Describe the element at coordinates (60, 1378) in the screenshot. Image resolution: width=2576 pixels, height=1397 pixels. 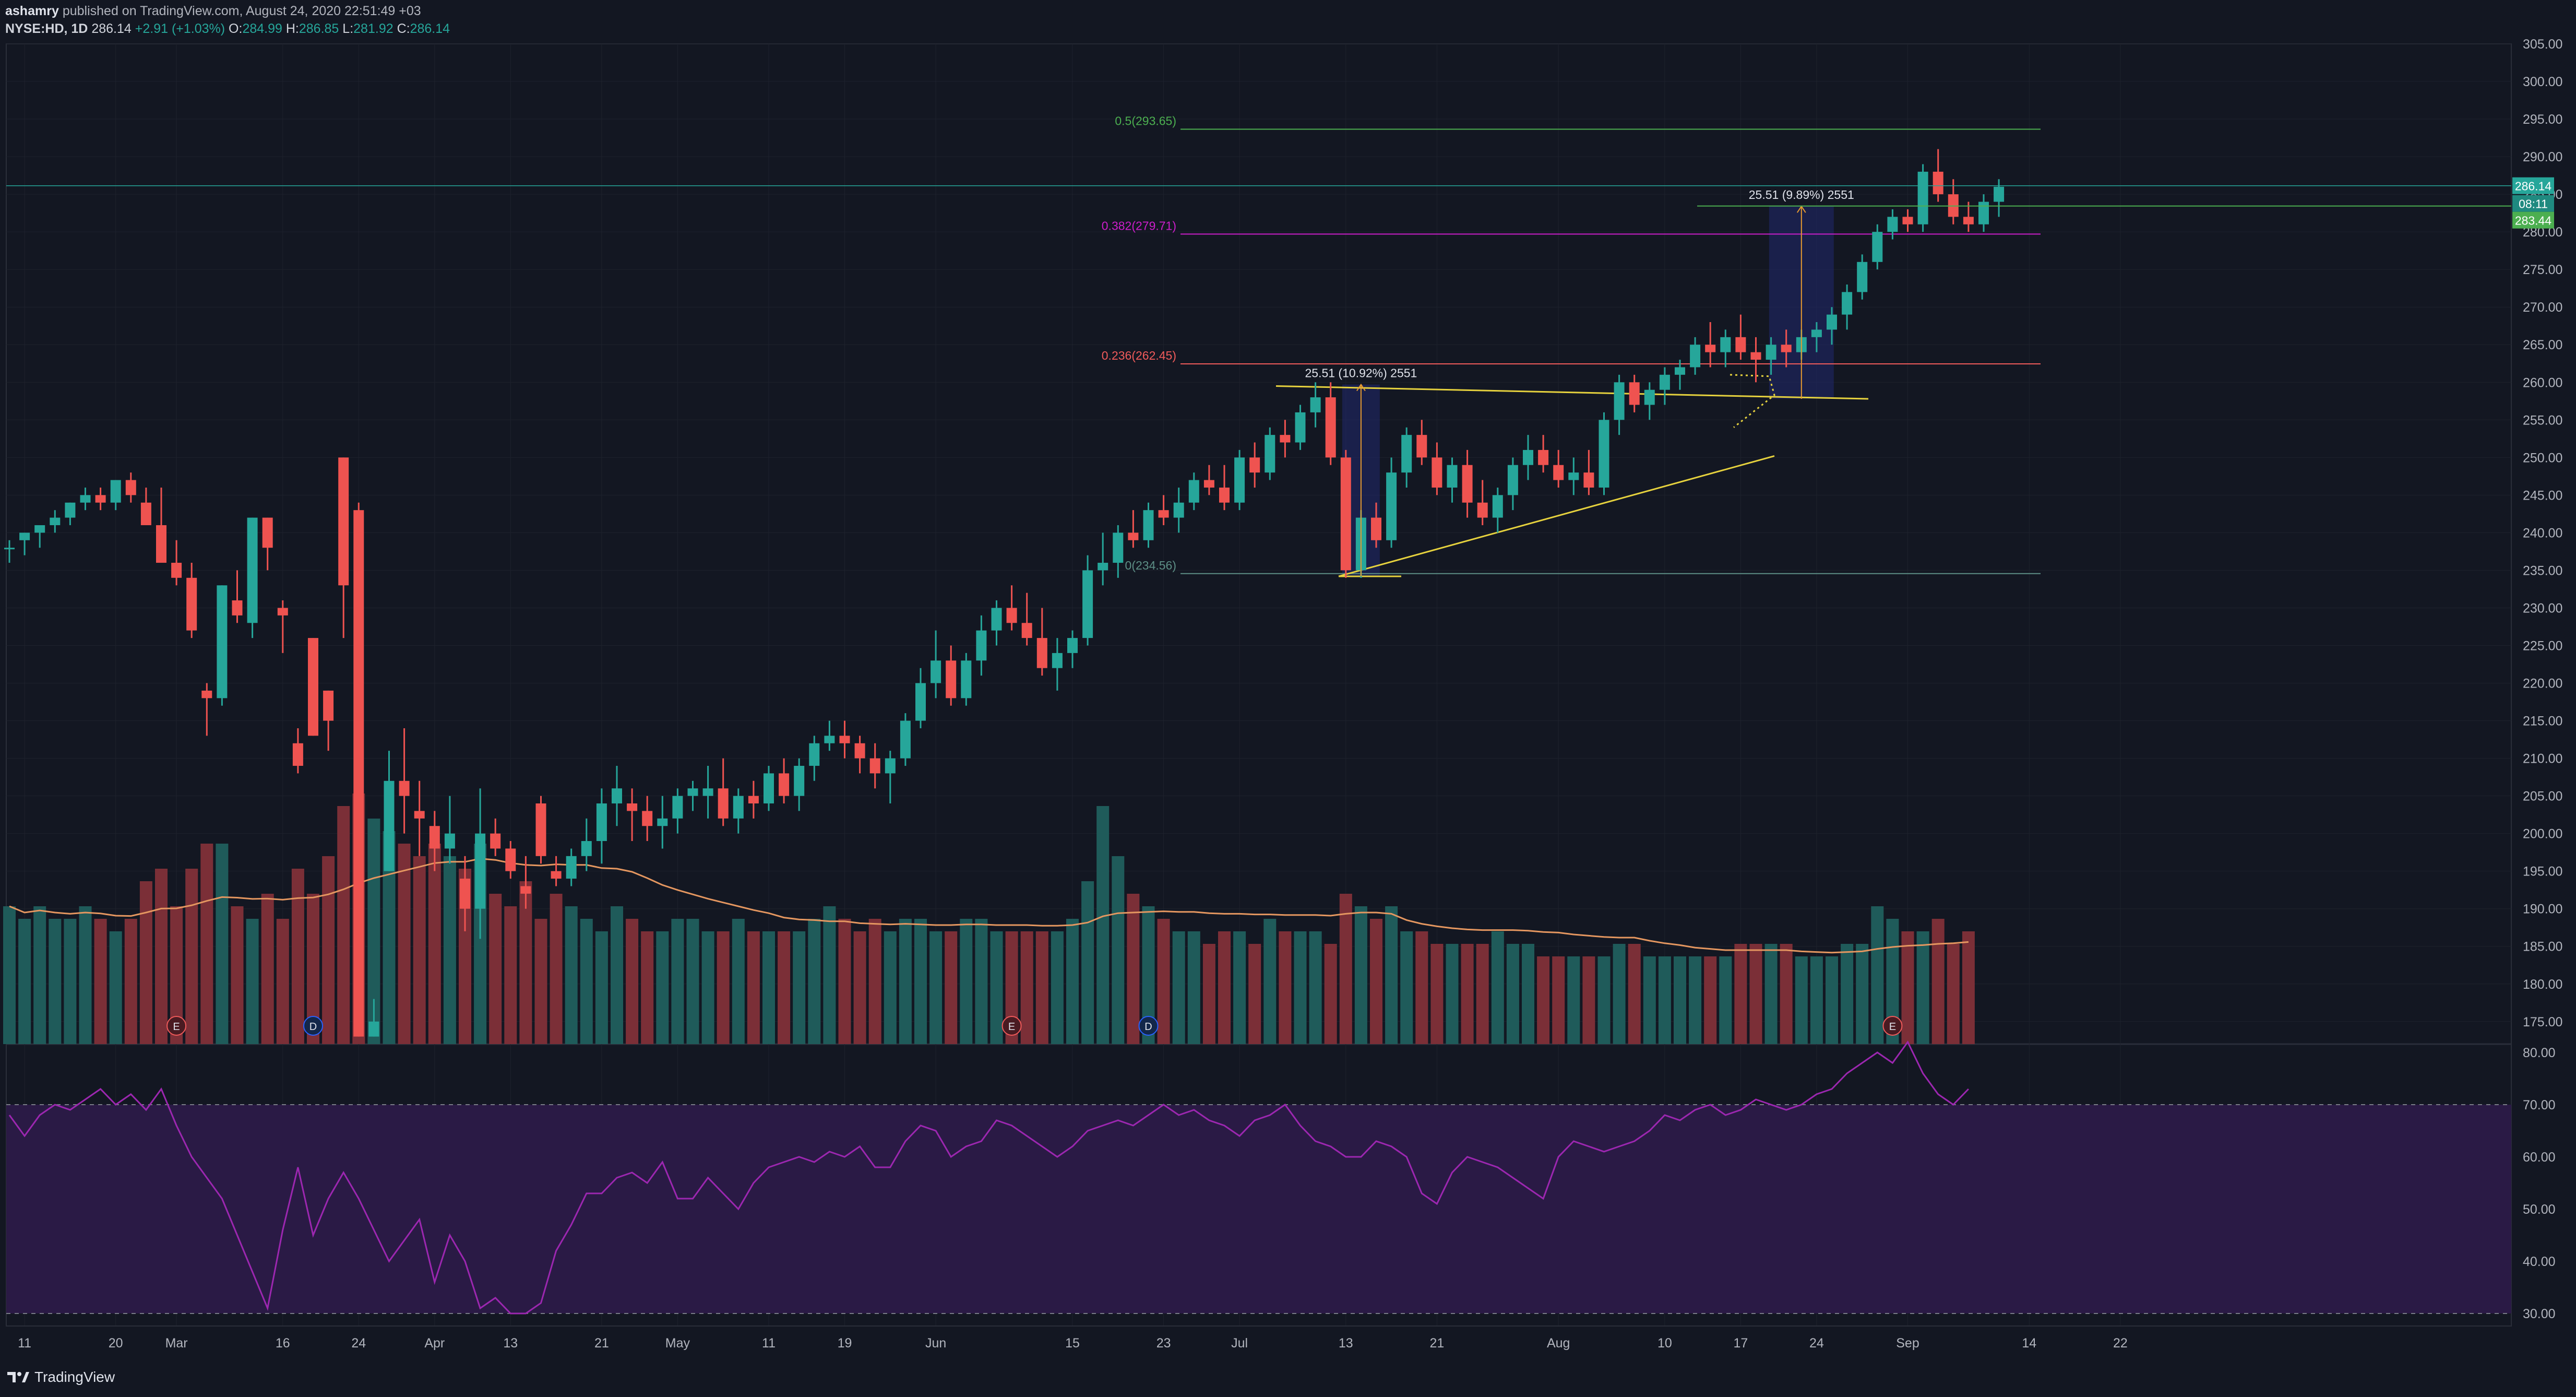
I see `footer: TradingView` at that location.